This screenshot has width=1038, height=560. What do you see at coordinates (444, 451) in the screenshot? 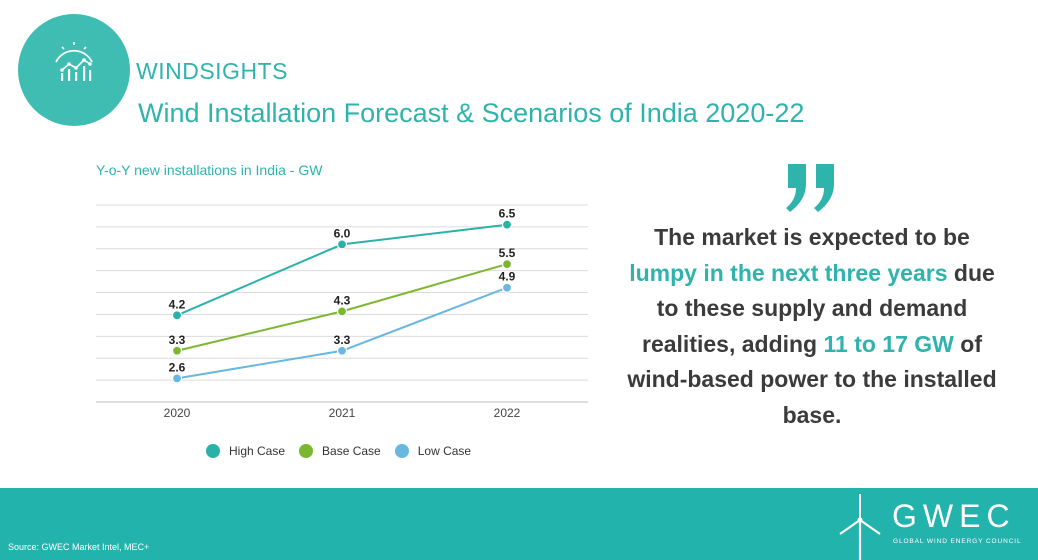
I see `legend-label-low: Low Case` at bounding box center [444, 451].